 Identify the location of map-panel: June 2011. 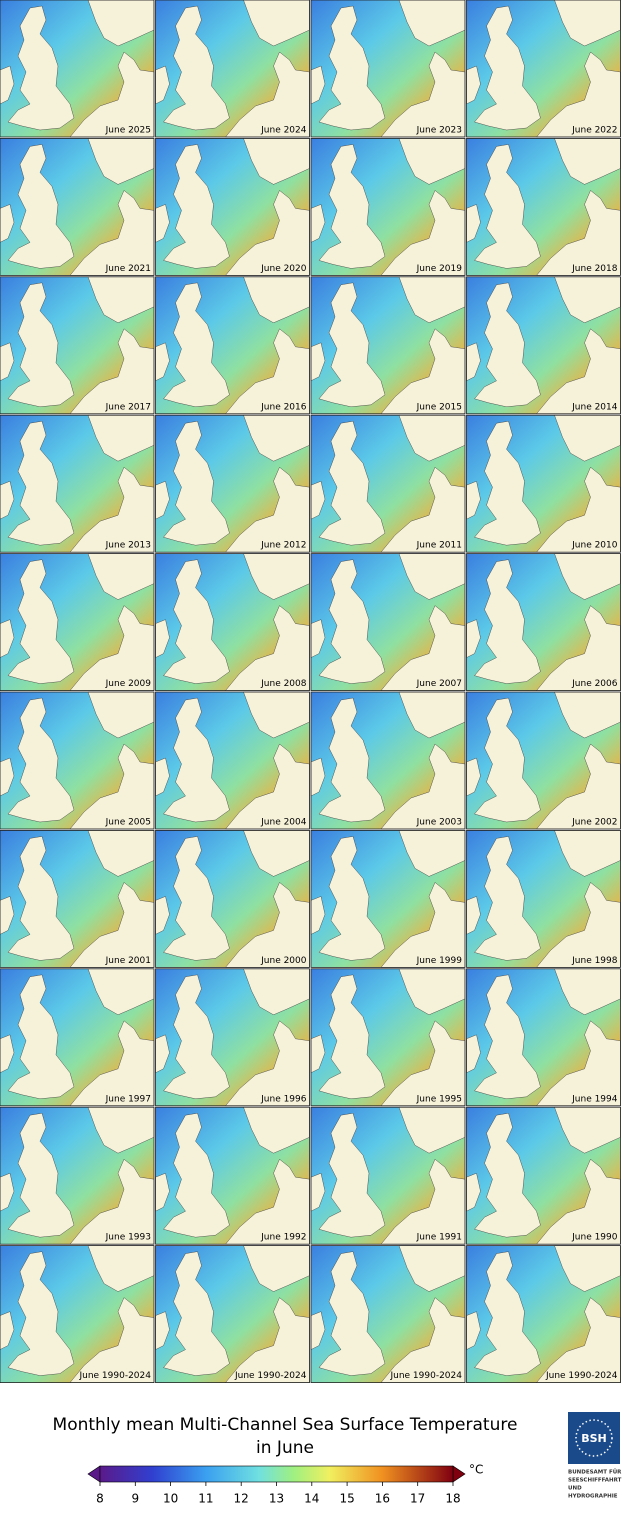
(388, 483).